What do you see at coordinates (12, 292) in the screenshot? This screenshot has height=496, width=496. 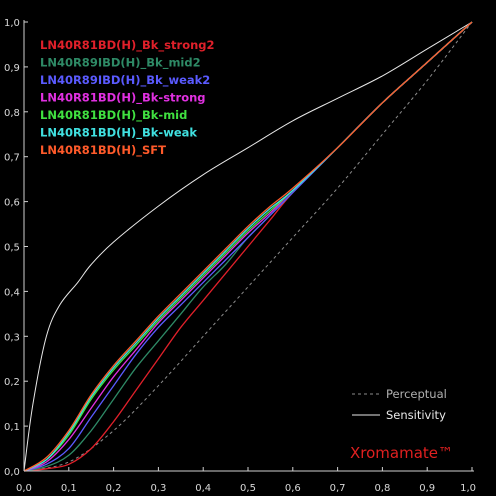 I see `y-tick-label: 0,4` at bounding box center [12, 292].